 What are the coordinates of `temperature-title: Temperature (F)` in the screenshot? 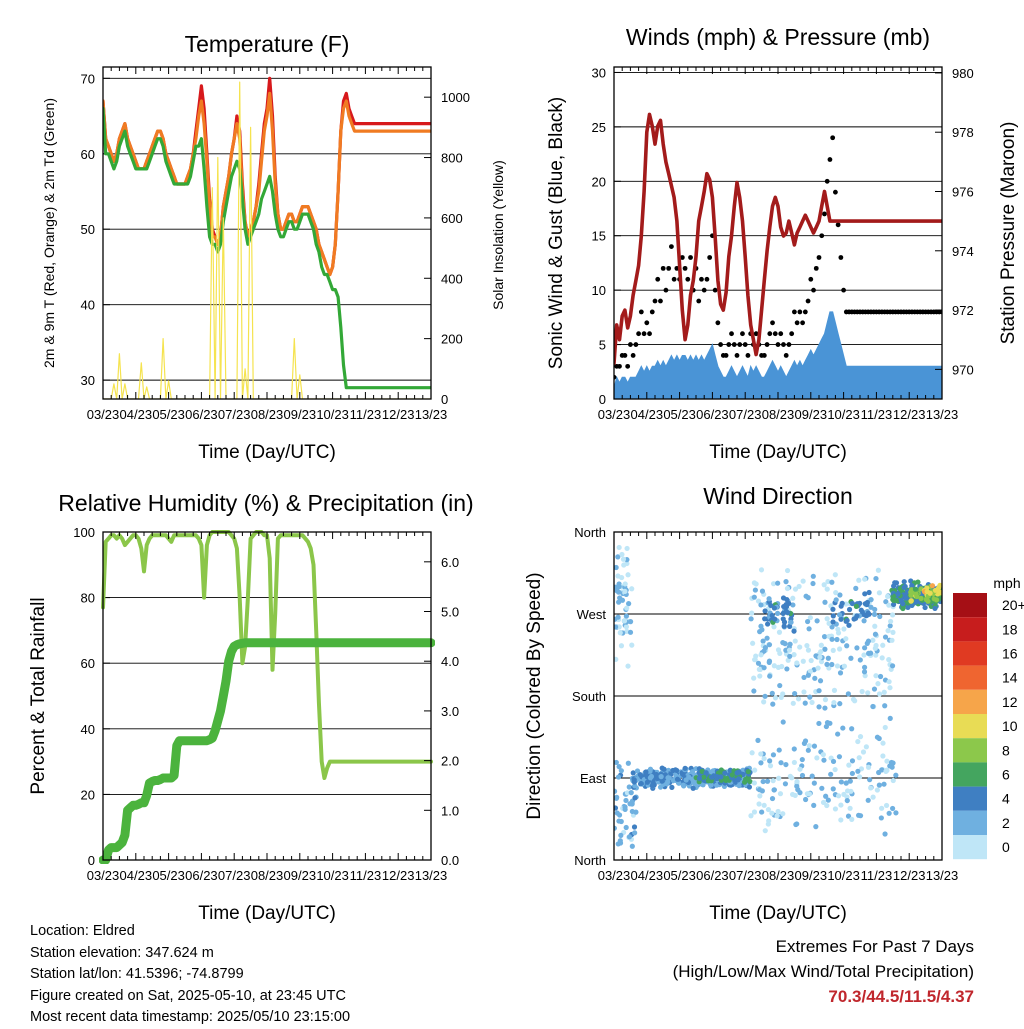 It's located at (267, 44).